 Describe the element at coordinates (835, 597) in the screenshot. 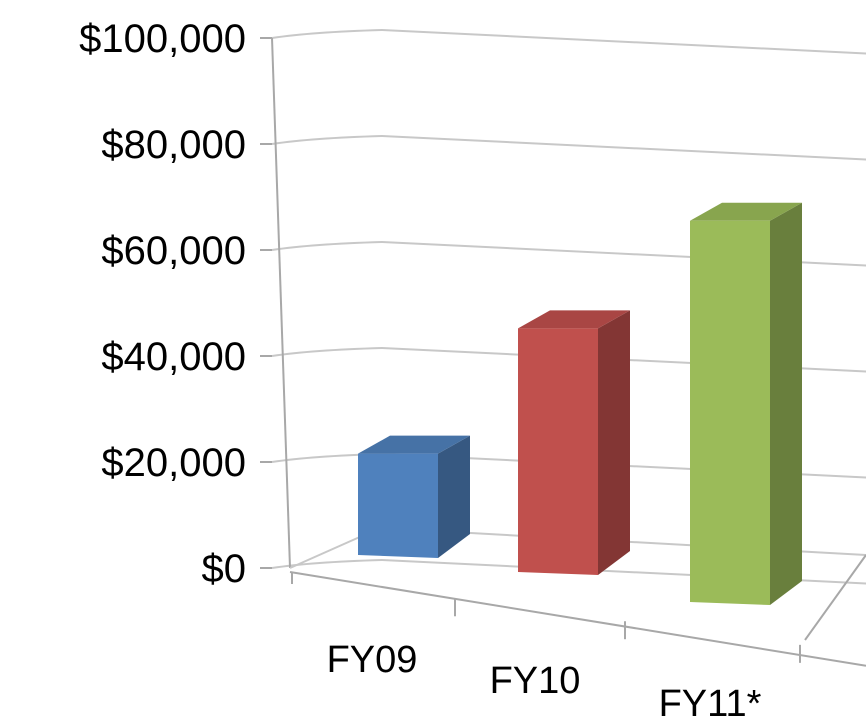

I see `floor-right-edge` at that location.